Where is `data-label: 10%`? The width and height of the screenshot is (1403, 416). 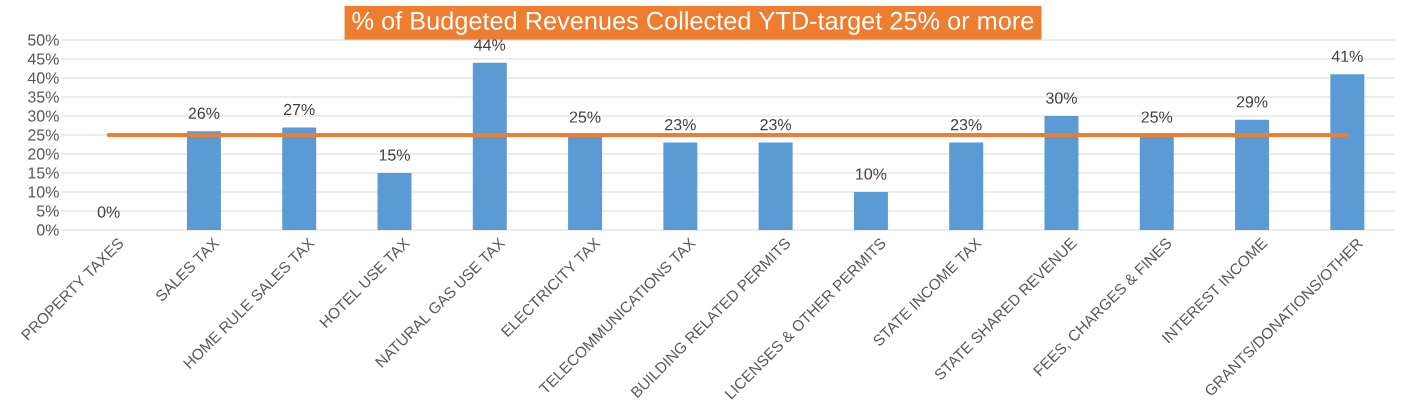 data-label: 10% is located at coordinates (871, 174).